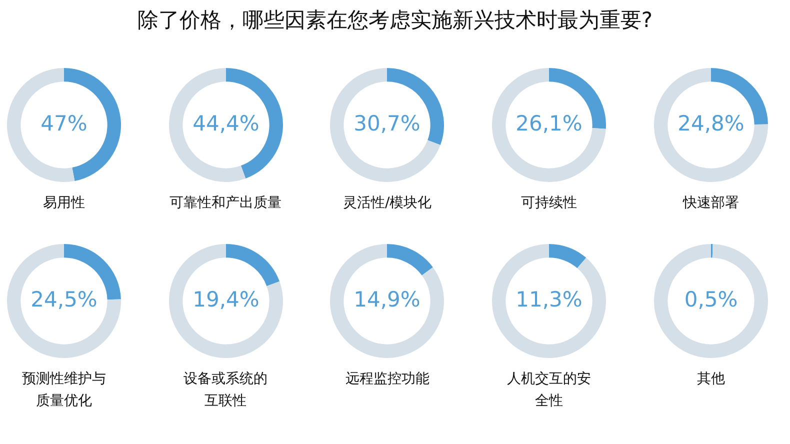 The height and width of the screenshot is (444, 790). What do you see at coordinates (64, 123) in the screenshot?
I see `data-label: 47%` at bounding box center [64, 123].